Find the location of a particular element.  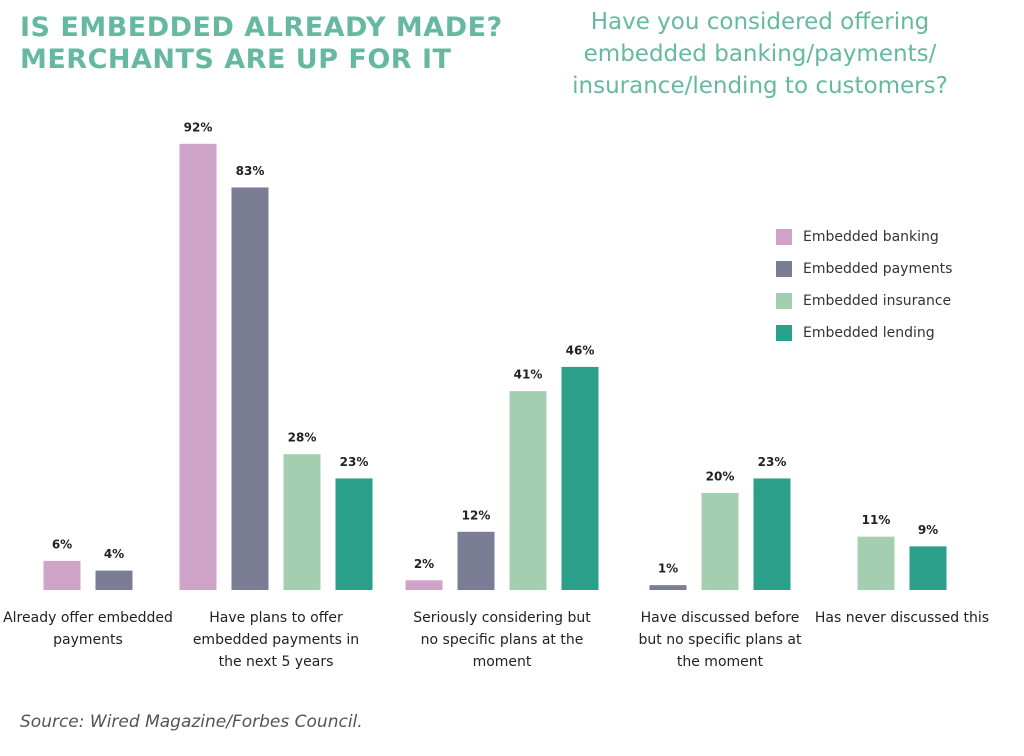

subtitle-line: embedded banking/payments/ is located at coordinates (760, 54).